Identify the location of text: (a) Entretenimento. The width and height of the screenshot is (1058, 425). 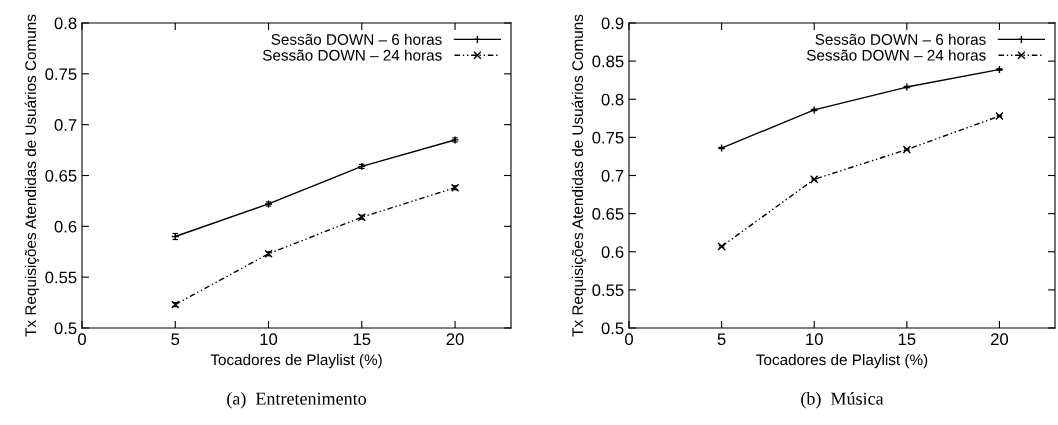
(296, 400).